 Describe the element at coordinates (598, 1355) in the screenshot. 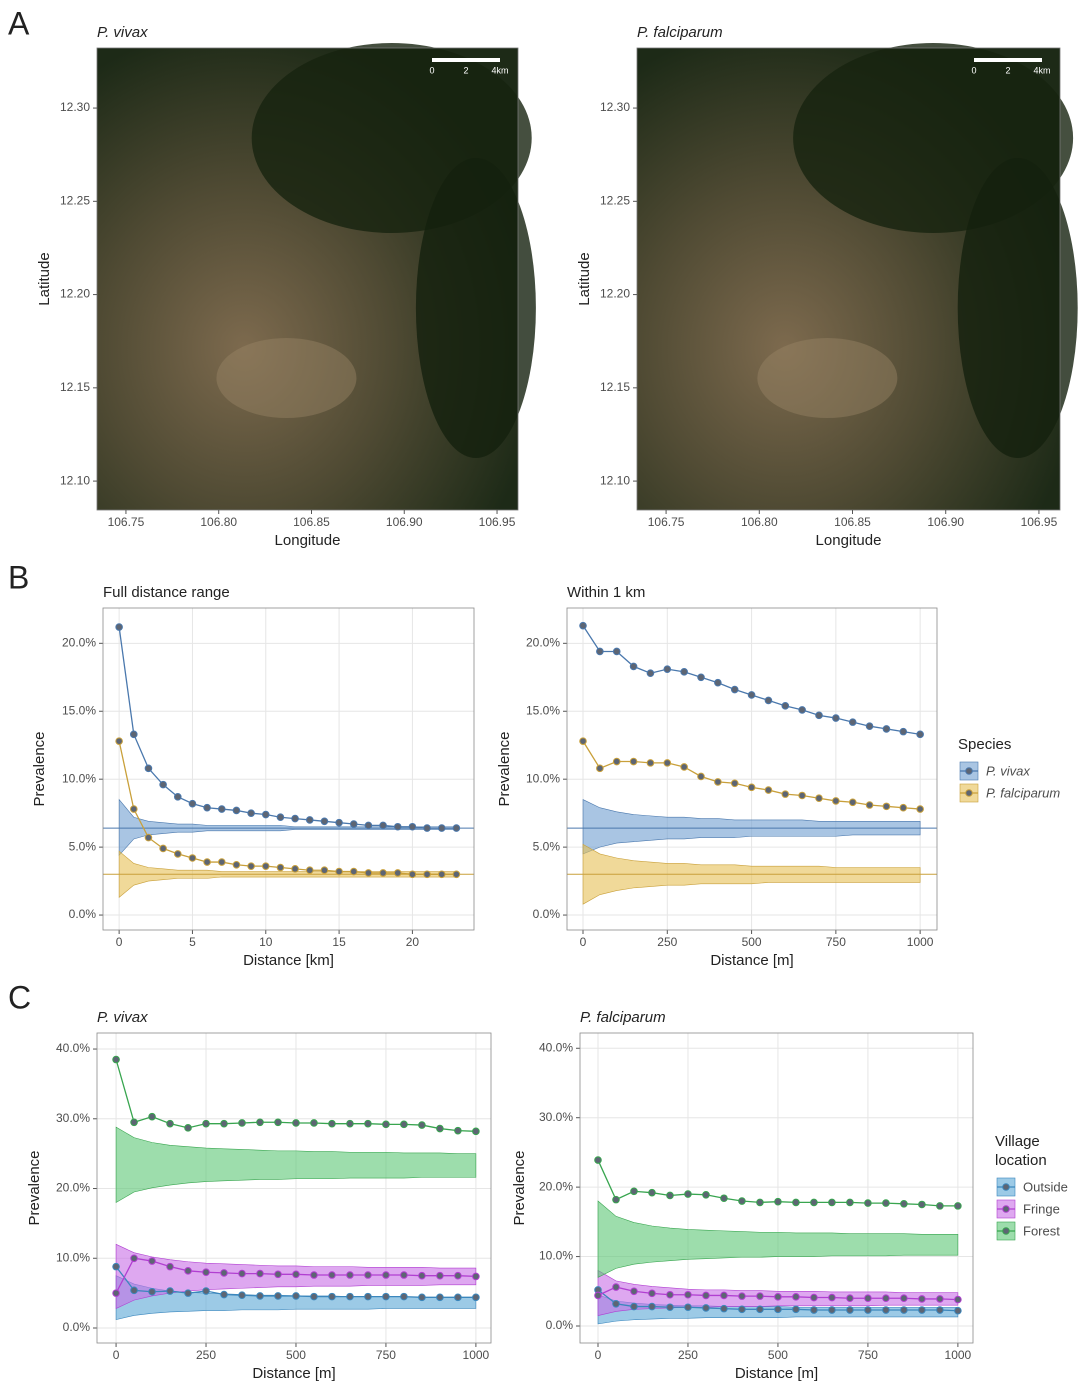

I see `x-tick-label: 0` at that location.